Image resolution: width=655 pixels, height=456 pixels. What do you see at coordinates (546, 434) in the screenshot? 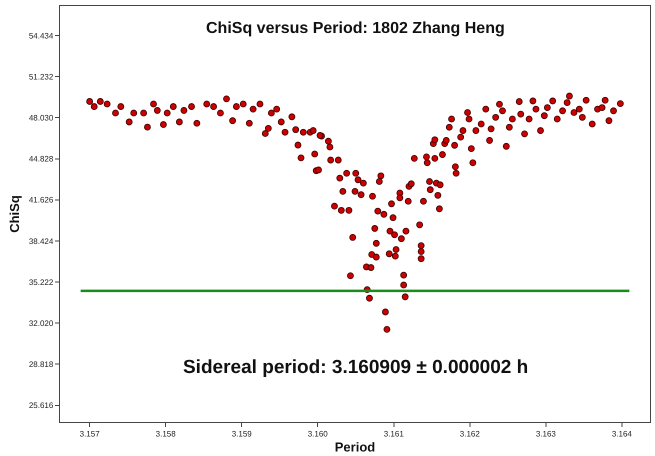
I see `x-tick-label: 3.163` at bounding box center [546, 434].